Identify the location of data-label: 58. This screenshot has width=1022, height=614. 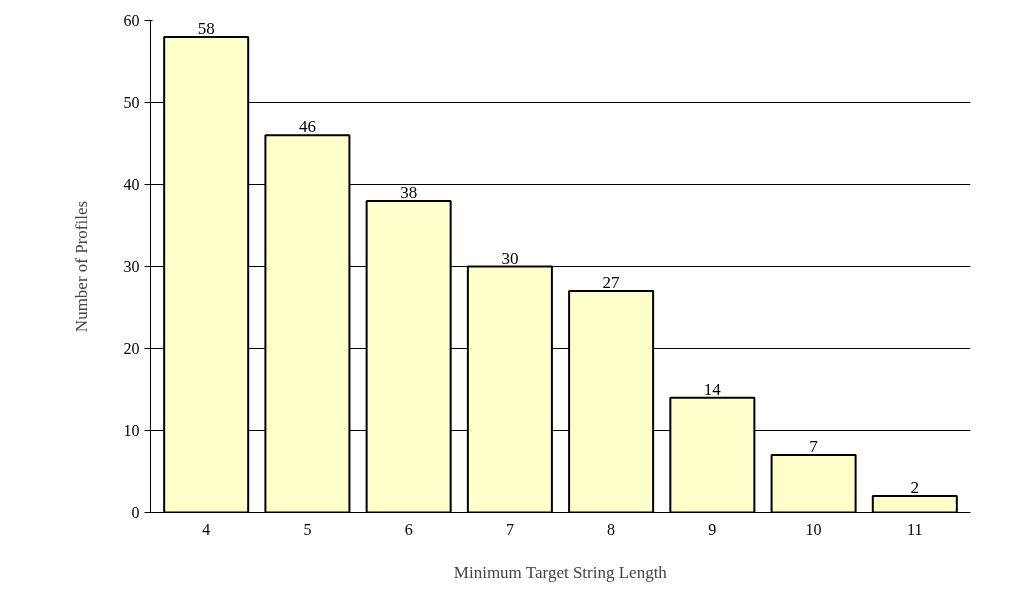
(206, 28).